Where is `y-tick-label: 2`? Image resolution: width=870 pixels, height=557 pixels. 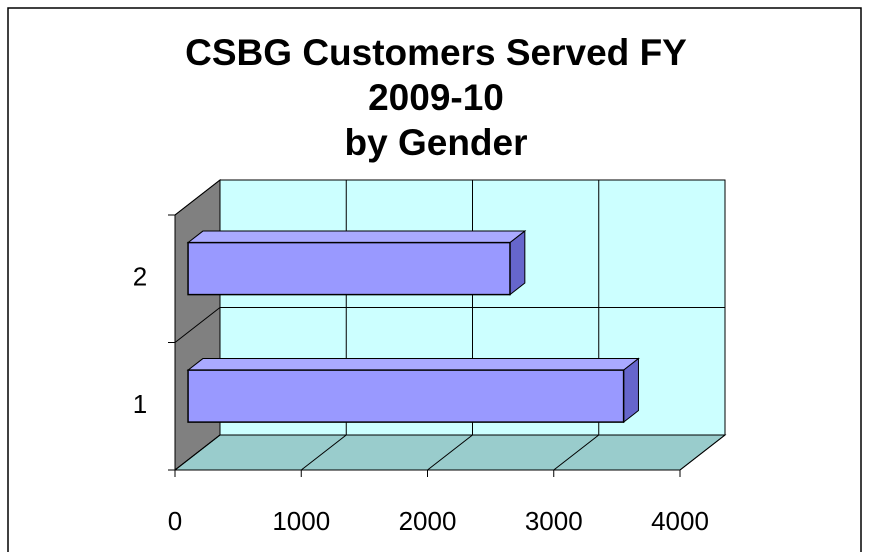
y-tick-label: 2 is located at coordinates (140, 277).